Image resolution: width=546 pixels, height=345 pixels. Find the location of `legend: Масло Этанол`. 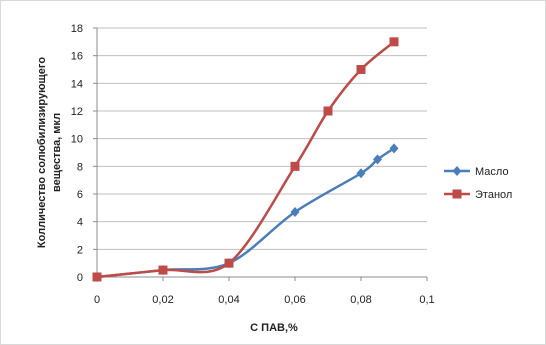

legend: Масло Этанол is located at coordinates (478, 183).